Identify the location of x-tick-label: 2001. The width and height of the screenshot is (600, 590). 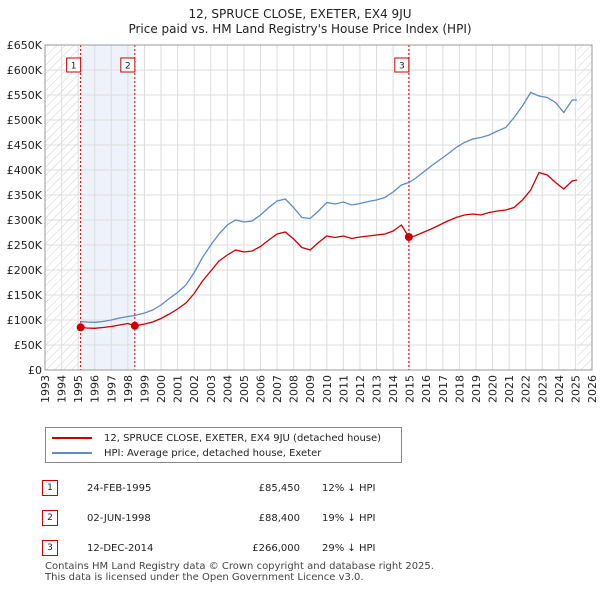
(178, 389).